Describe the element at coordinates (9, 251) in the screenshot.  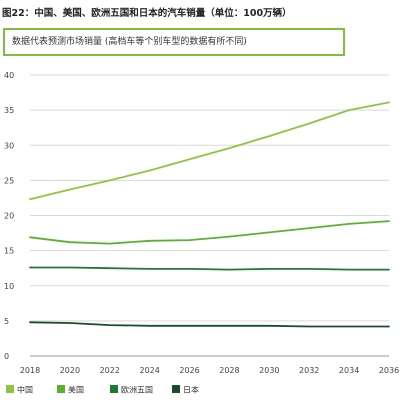
I see `y-tick-label: 15` at that location.